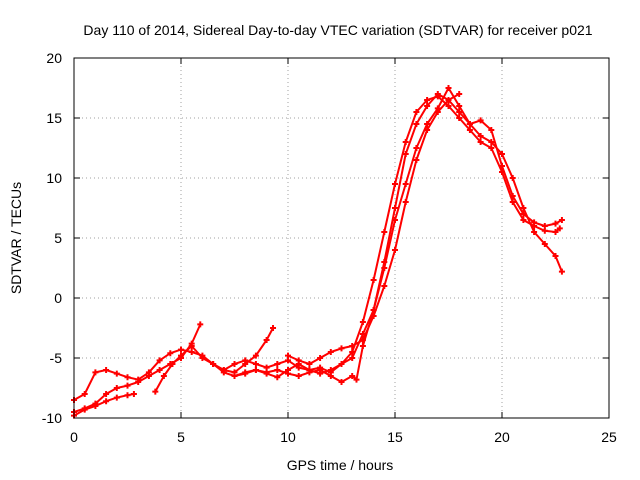 Image resolution: width=640 pixels, height=480 pixels. I want to click on y-tick-label: -10, so click(52, 418).